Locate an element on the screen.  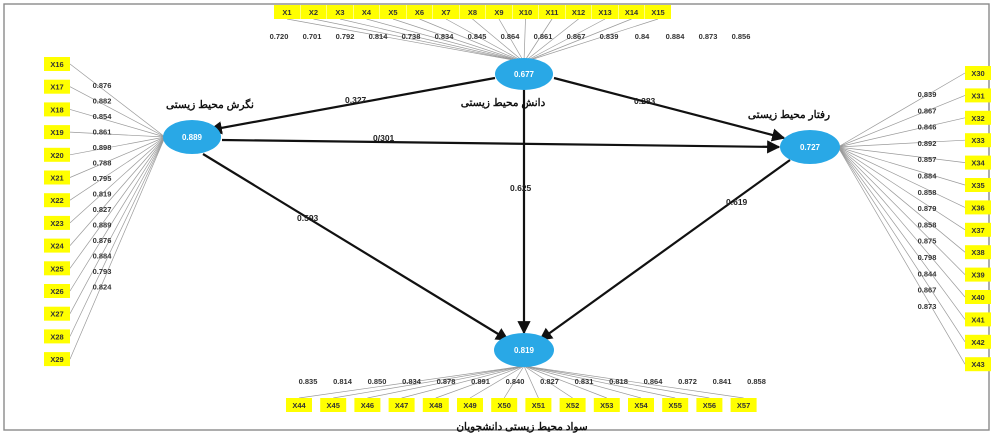
indicator-label: X44 is located at coordinates (299, 405).